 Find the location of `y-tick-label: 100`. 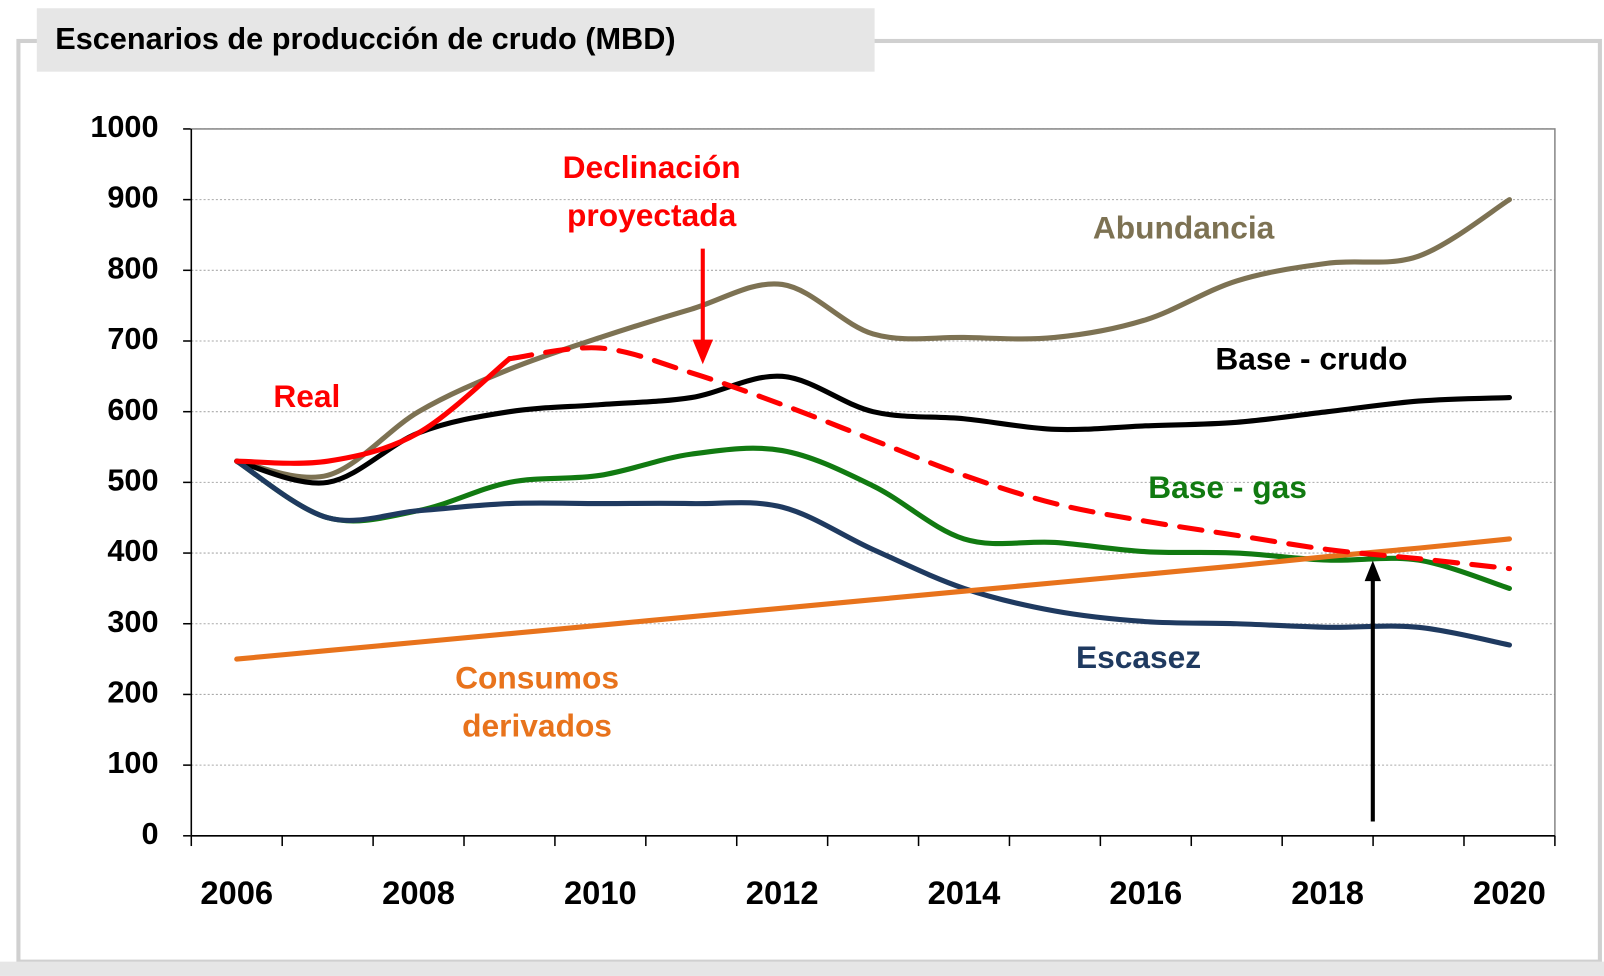

y-tick-label: 100 is located at coordinates (132, 762).